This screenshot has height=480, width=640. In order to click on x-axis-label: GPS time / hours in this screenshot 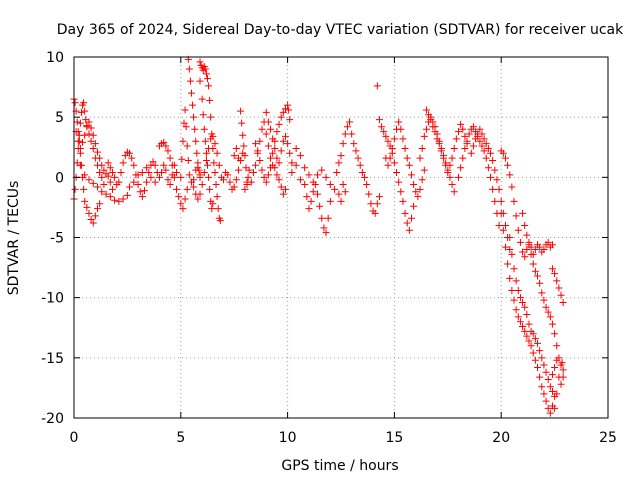, I will do `click(339, 466)`.